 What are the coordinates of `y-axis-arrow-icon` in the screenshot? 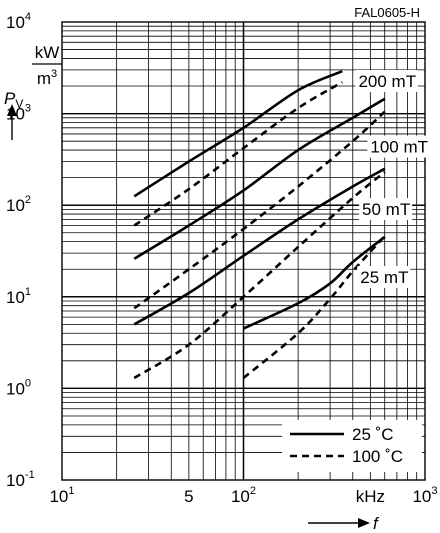 It's located at (12, 122).